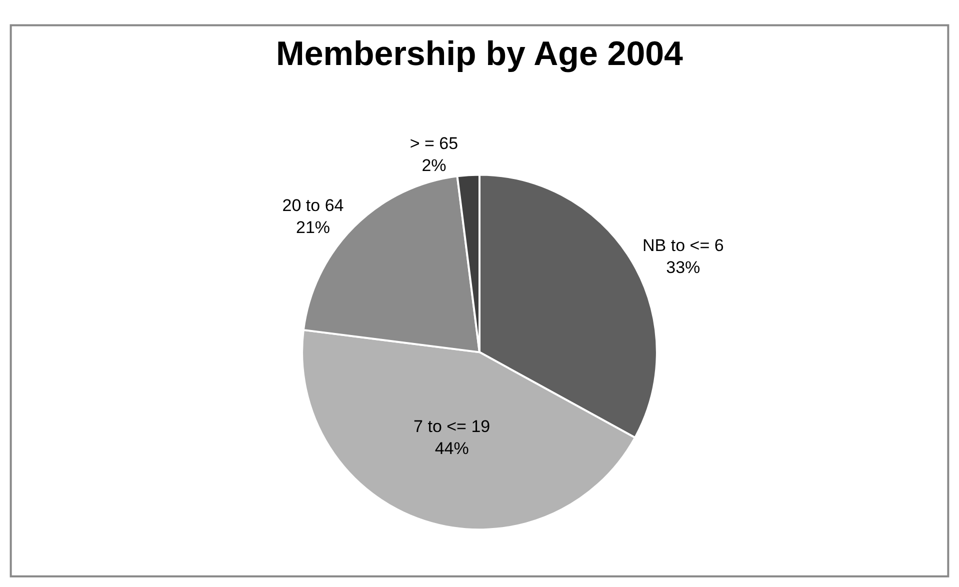 Image resolution: width=959 pixels, height=587 pixels. Describe the element at coordinates (683, 268) in the screenshot. I see `data-label: 33%` at that location.